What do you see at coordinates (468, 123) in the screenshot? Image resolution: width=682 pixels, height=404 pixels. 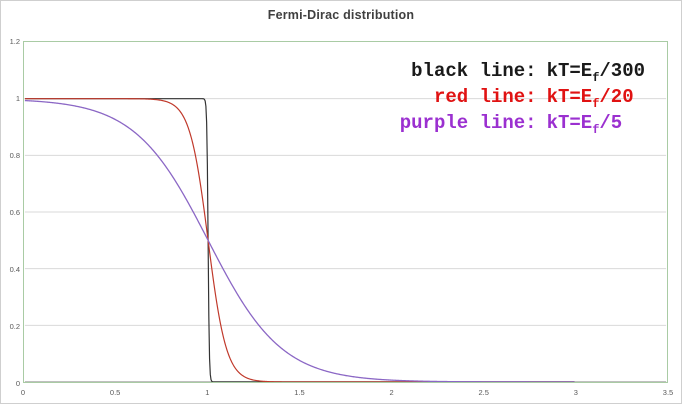 I see `legend-label-purple: purple line:` at bounding box center [468, 123].